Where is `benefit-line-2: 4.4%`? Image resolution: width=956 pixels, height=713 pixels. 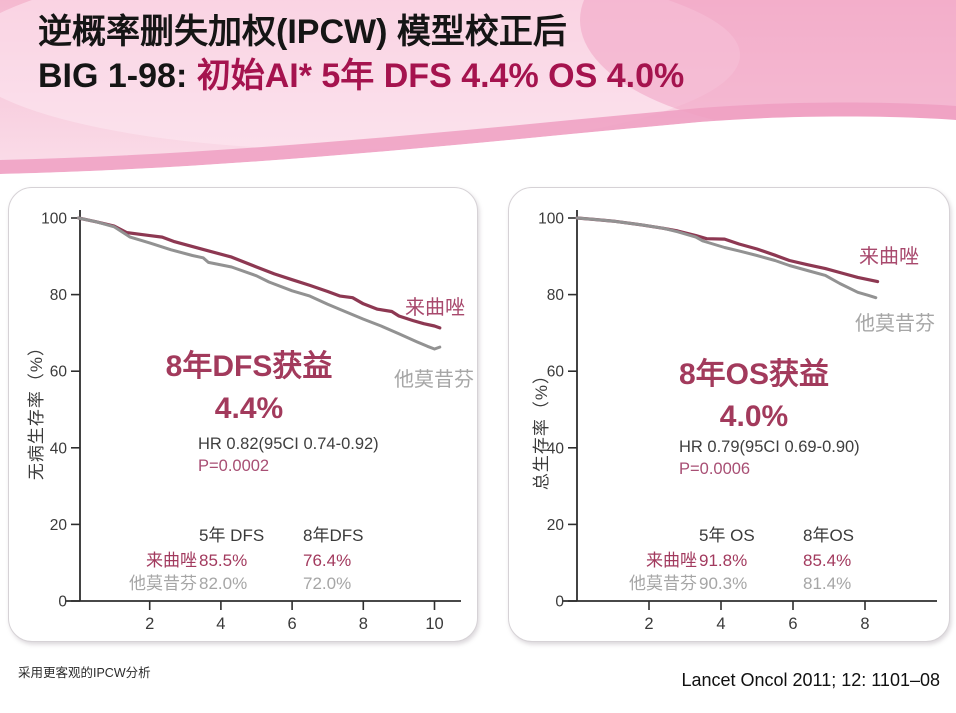
benefit-line-2: 4.4% is located at coordinates (249, 408).